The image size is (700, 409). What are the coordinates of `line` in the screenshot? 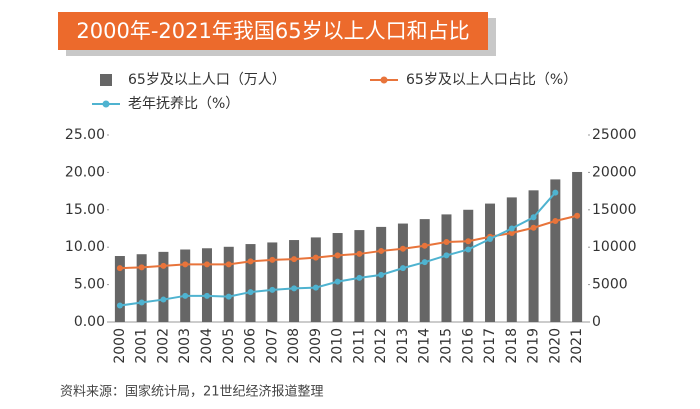 It's located at (348, 242).